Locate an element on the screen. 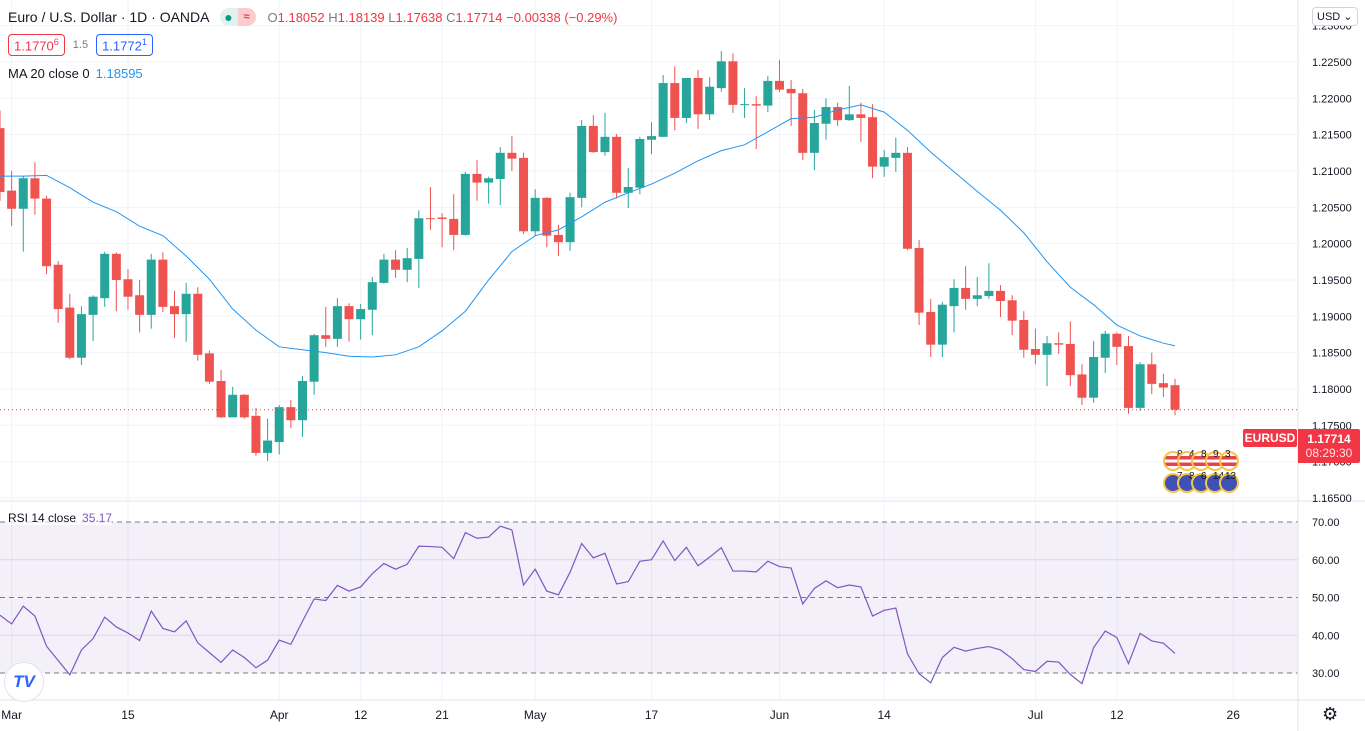  price-tick-label: 1.19000 is located at coordinates (1332, 317).